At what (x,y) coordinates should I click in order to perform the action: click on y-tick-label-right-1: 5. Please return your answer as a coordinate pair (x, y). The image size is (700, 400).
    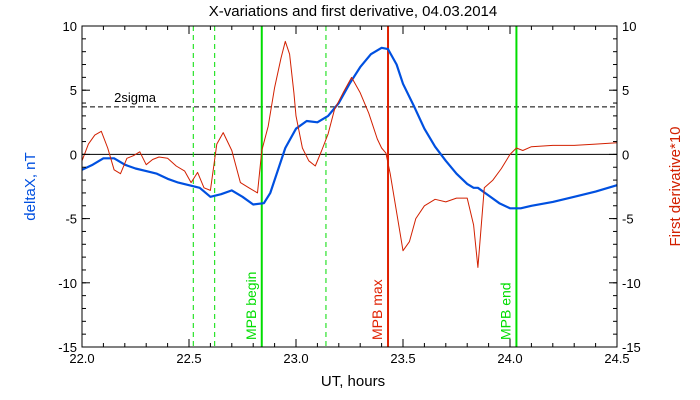
    Looking at the image, I should click on (625, 90).